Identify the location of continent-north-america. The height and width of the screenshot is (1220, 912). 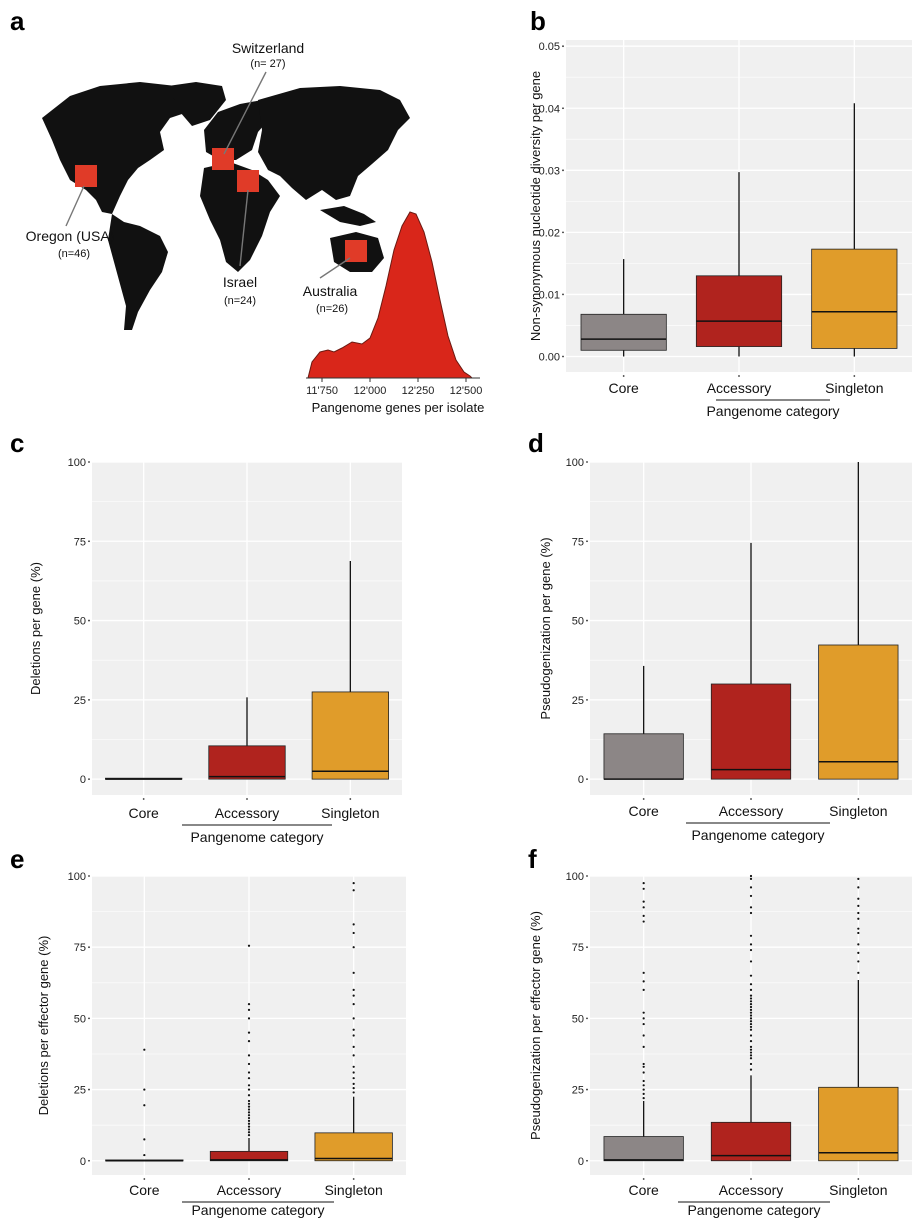
(118, 148).